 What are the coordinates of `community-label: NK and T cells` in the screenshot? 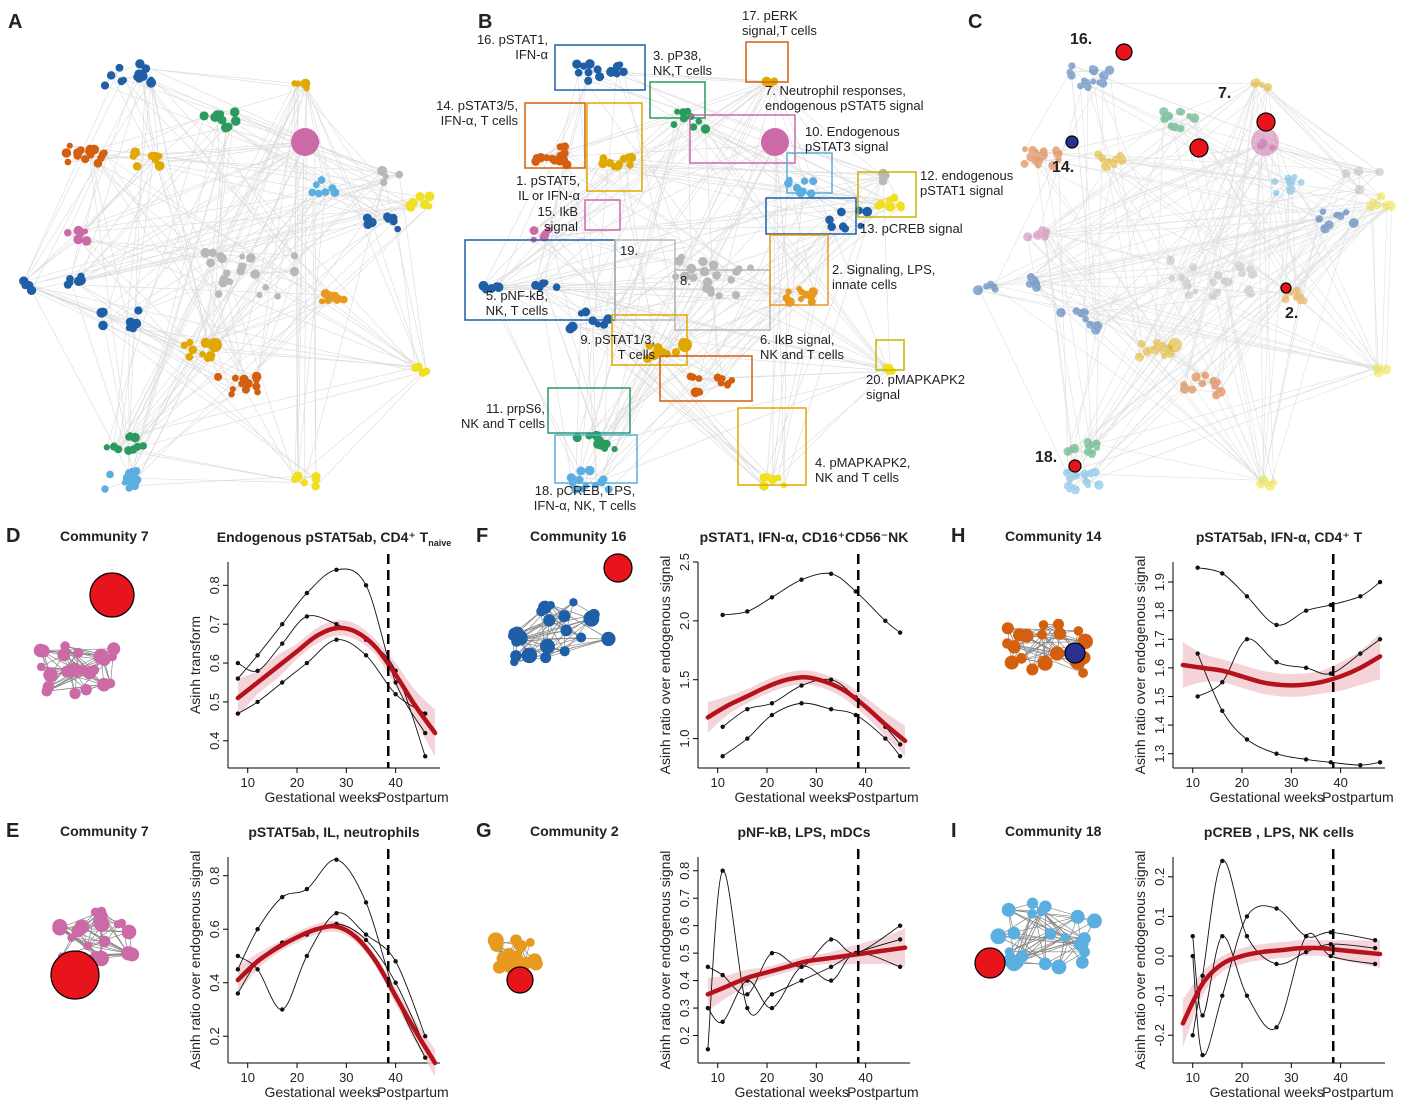 It's located at (857, 477).